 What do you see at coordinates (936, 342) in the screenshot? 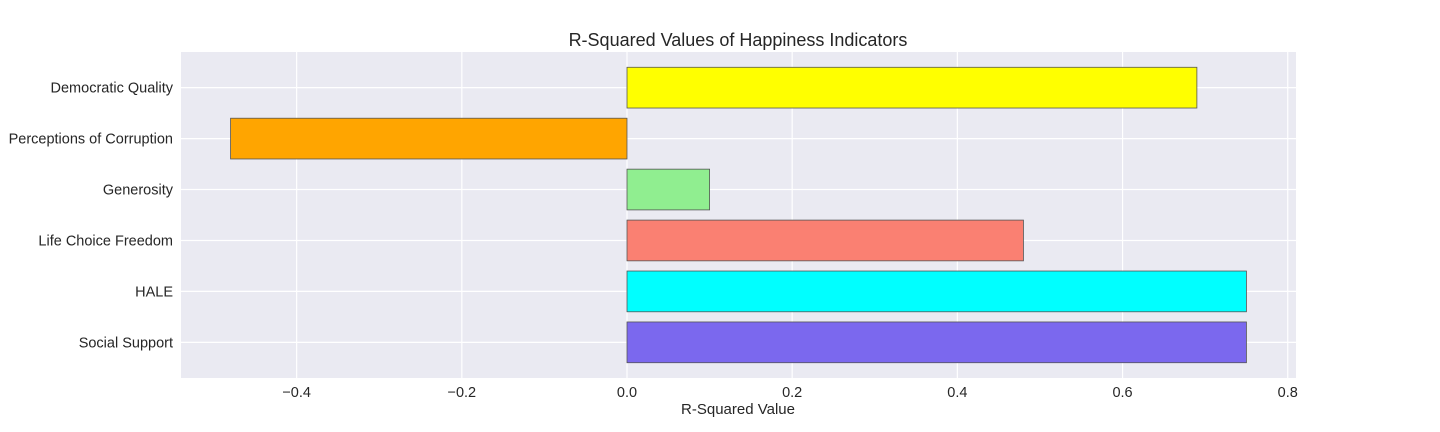
I see `bar-social-support` at bounding box center [936, 342].